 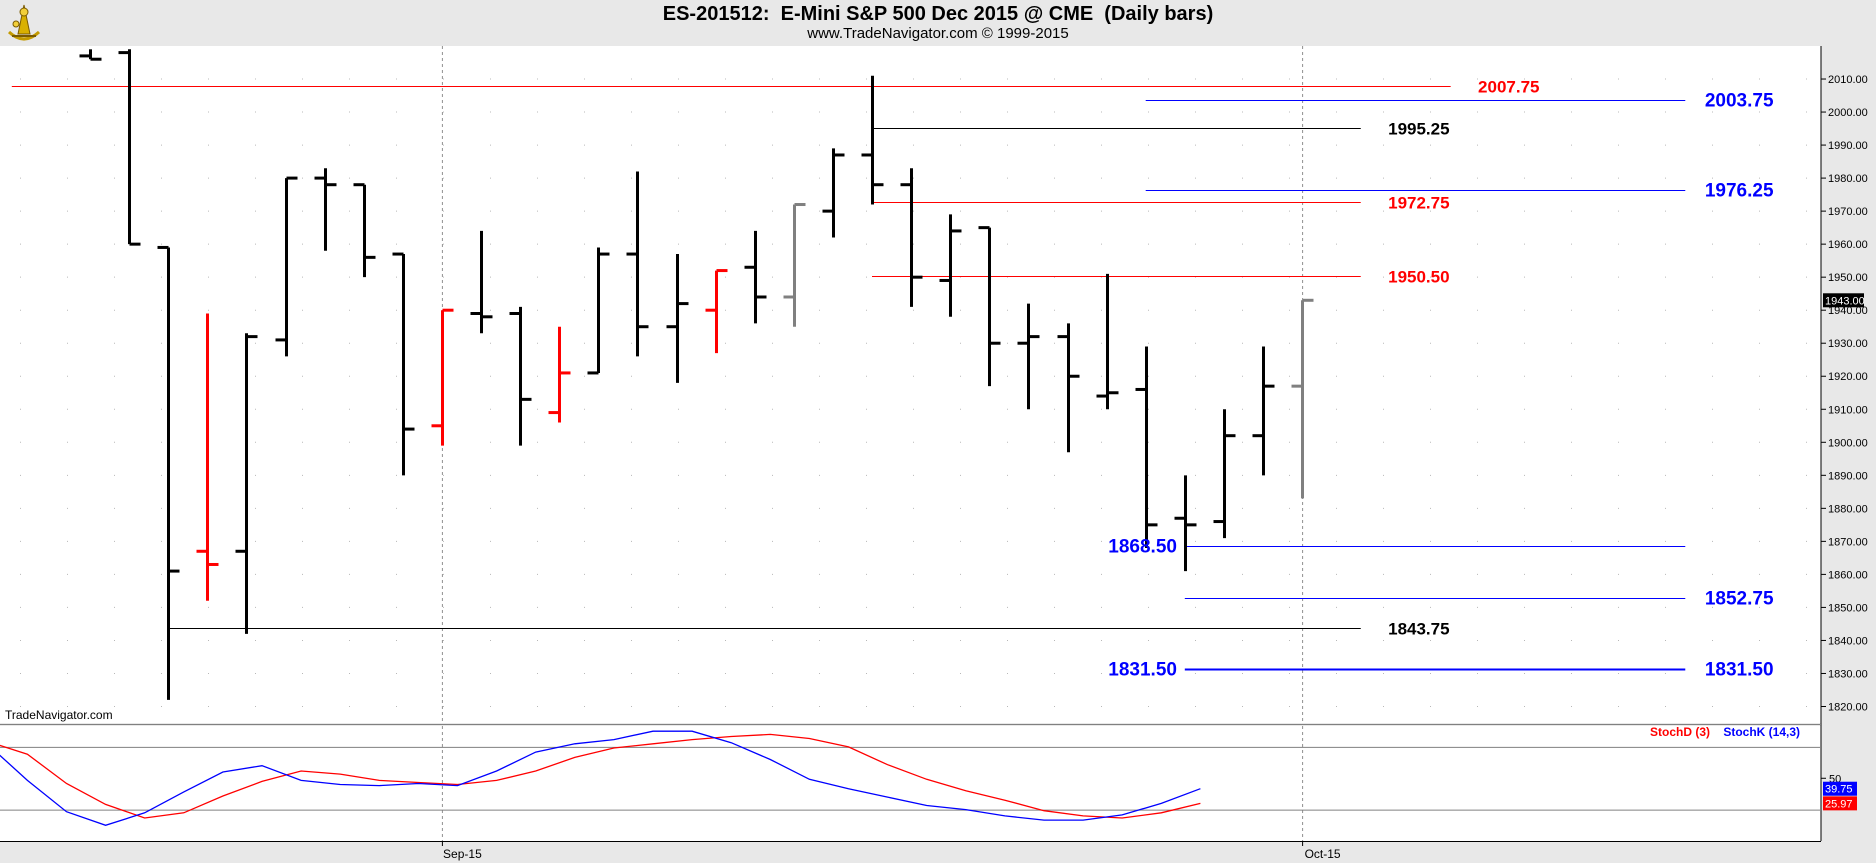 I want to click on stoch-d-line, so click(x=600, y=776).